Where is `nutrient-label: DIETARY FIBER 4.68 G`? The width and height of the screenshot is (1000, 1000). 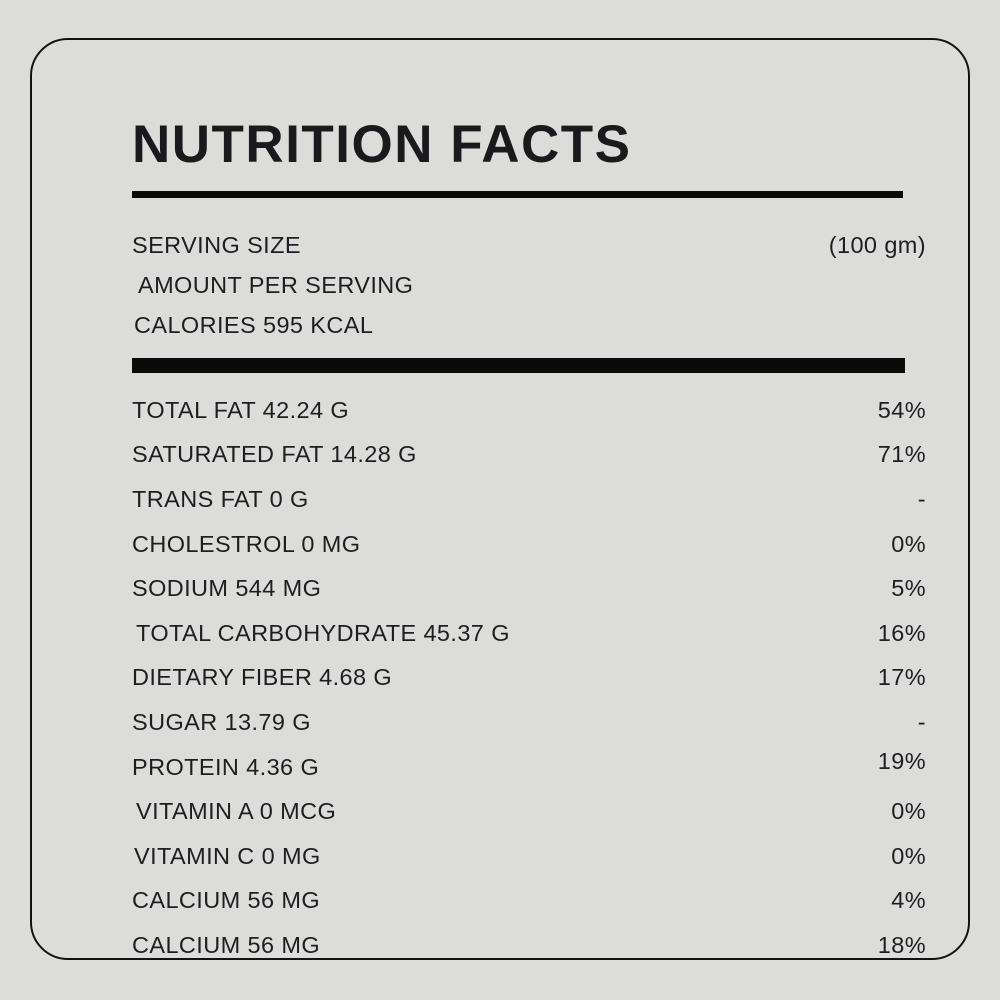
nutrient-label: DIETARY FIBER 4.68 G is located at coordinates (262, 677).